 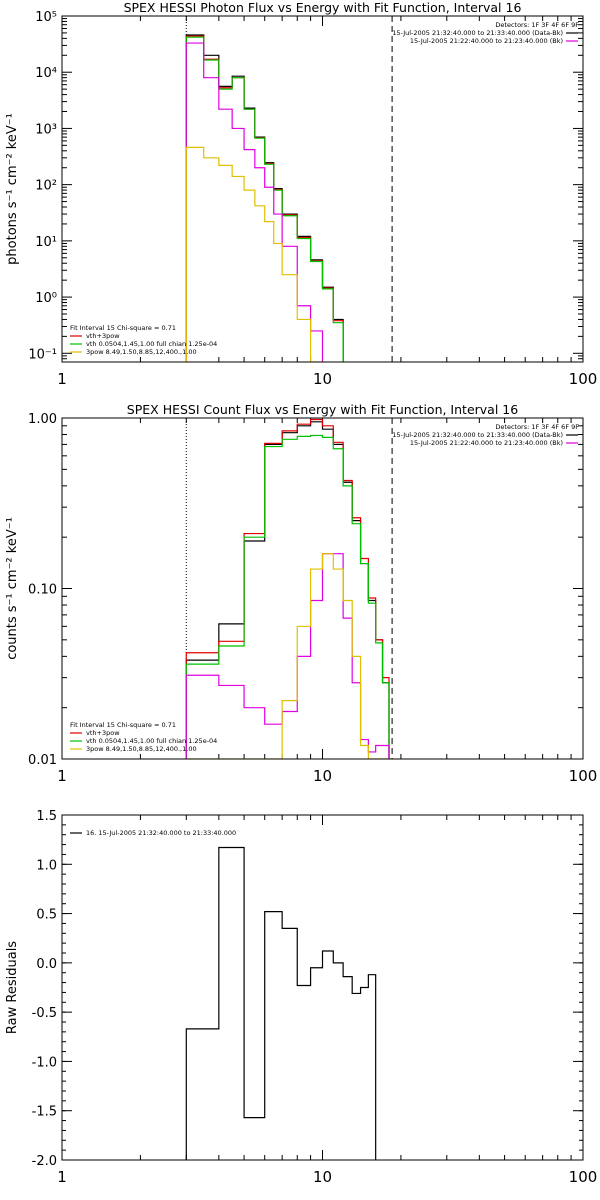 What do you see at coordinates (42, 760) in the screenshot?
I see `y-tick-label: 0.01` at bounding box center [42, 760].